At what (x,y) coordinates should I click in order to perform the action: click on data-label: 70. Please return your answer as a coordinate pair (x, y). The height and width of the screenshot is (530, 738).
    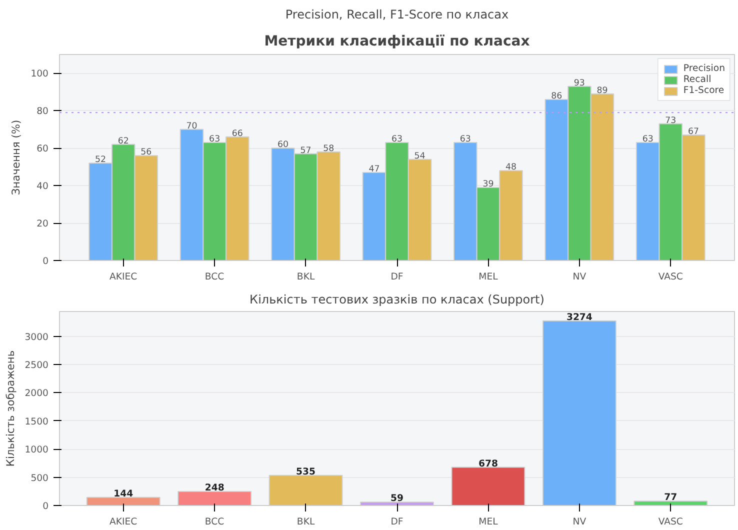
    Looking at the image, I should click on (192, 126).